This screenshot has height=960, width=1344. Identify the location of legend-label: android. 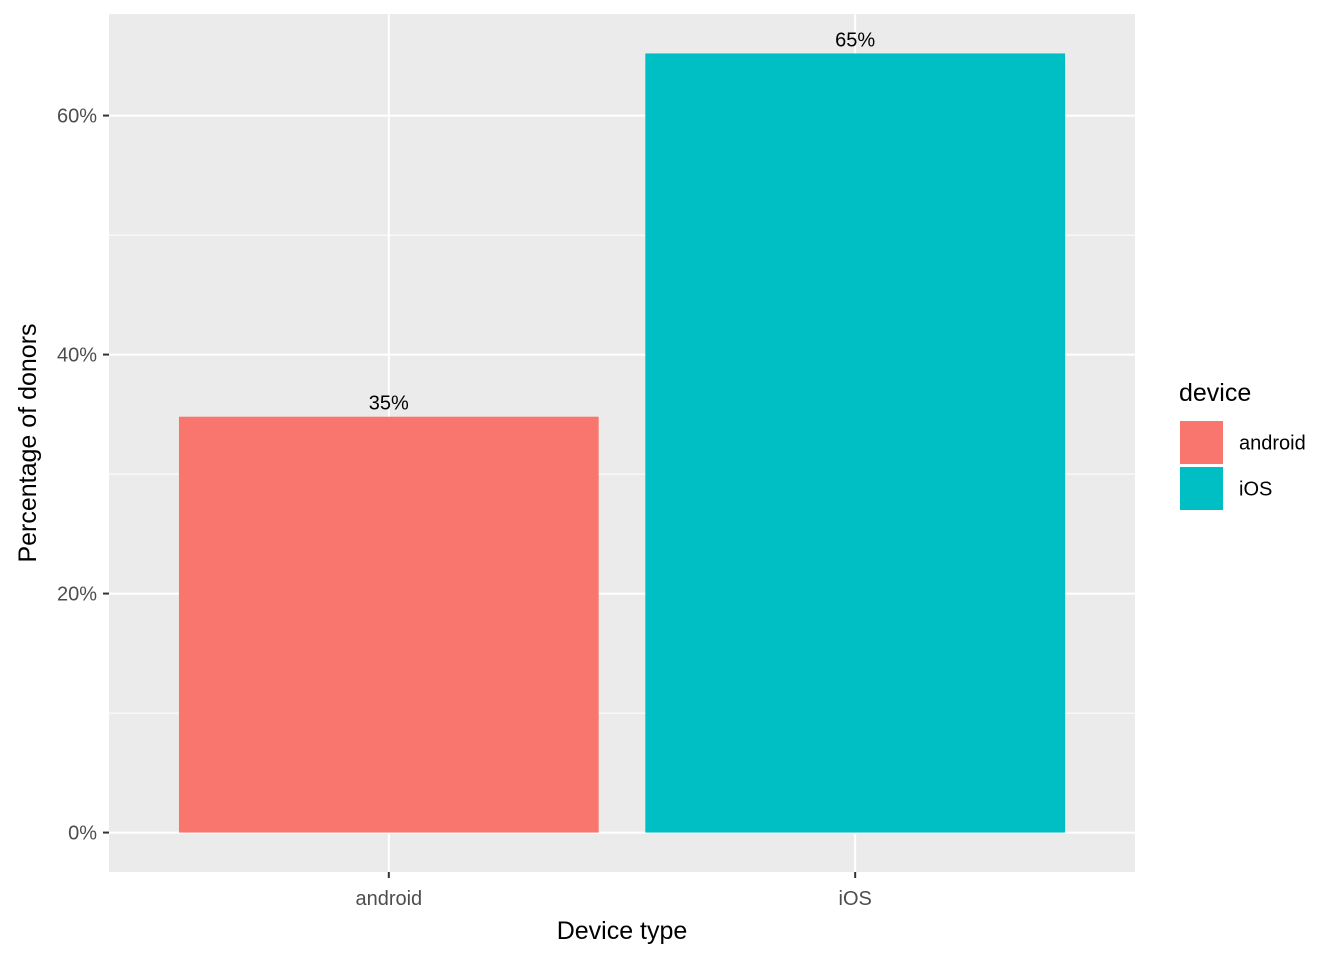
(1272, 444).